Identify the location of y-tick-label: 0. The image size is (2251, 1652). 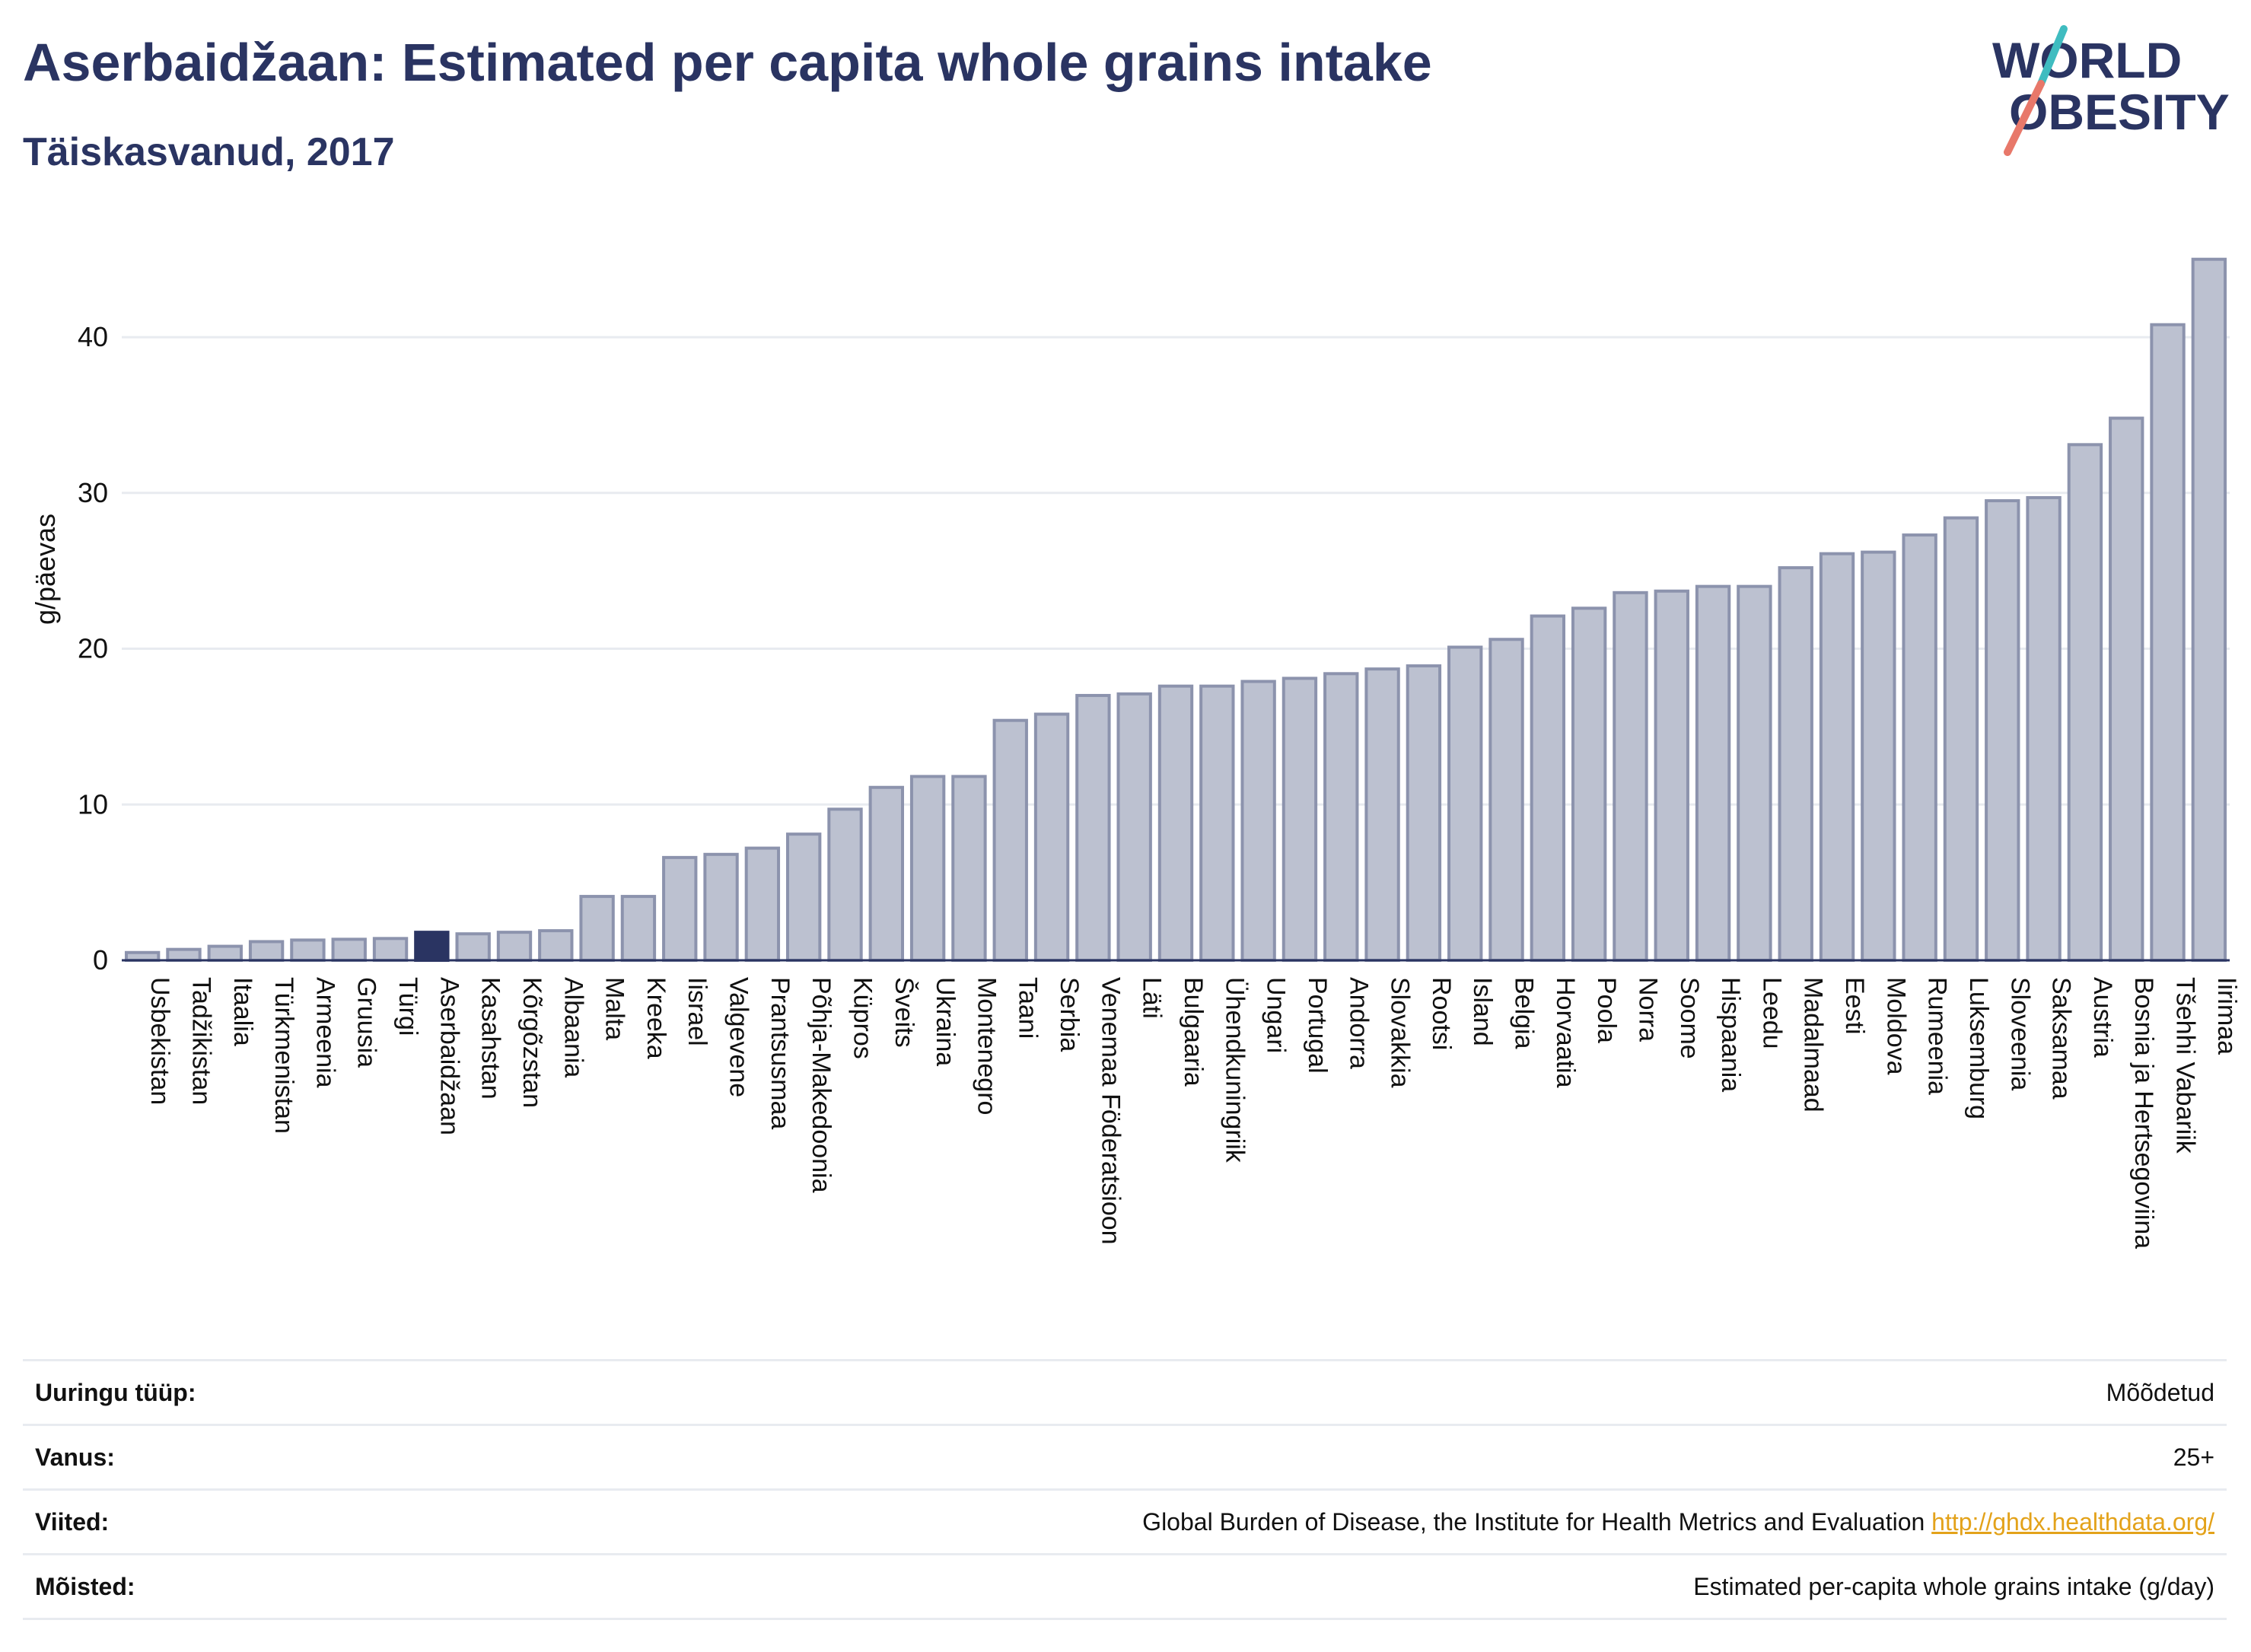
(100, 960).